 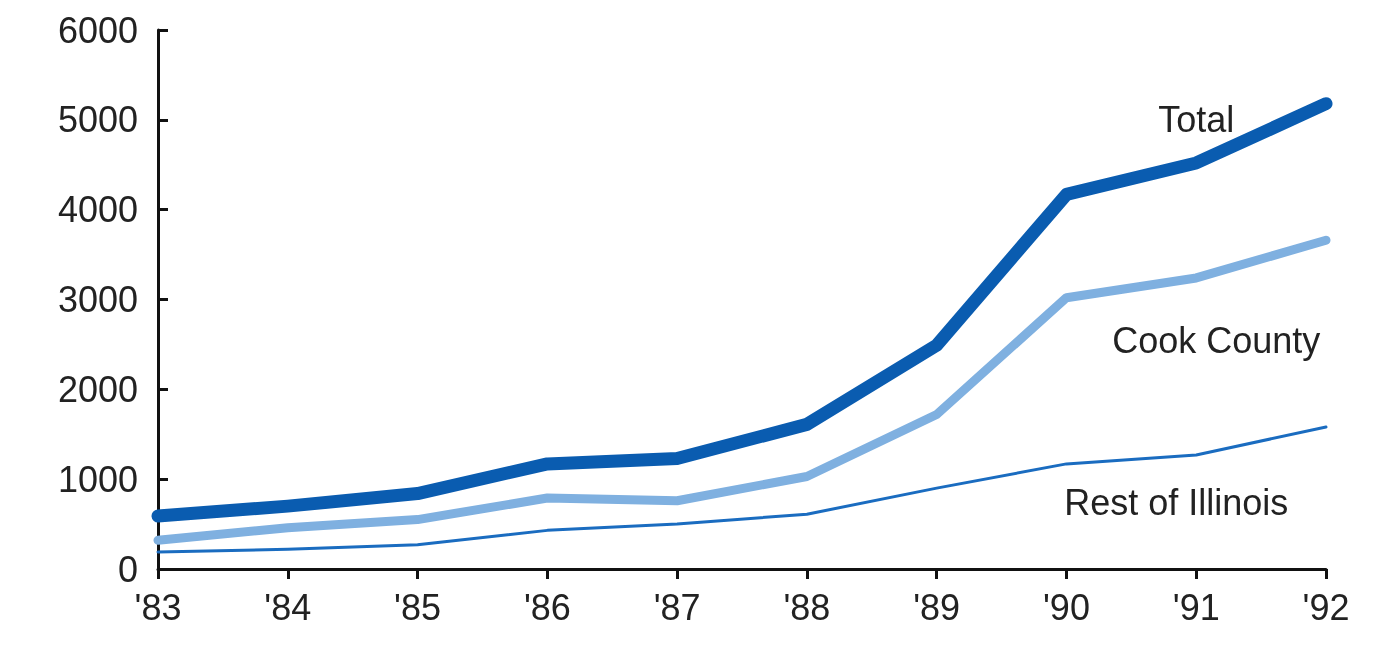 What do you see at coordinates (97, 389) in the screenshot?
I see `y-tick-label: 2000` at bounding box center [97, 389].